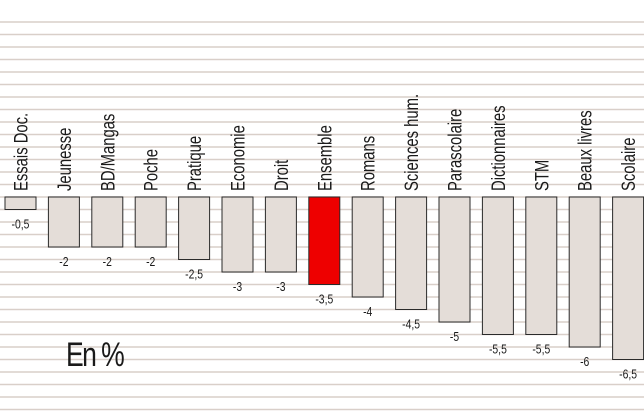  I want to click on category-label: Jeunesse, so click(64, 159).